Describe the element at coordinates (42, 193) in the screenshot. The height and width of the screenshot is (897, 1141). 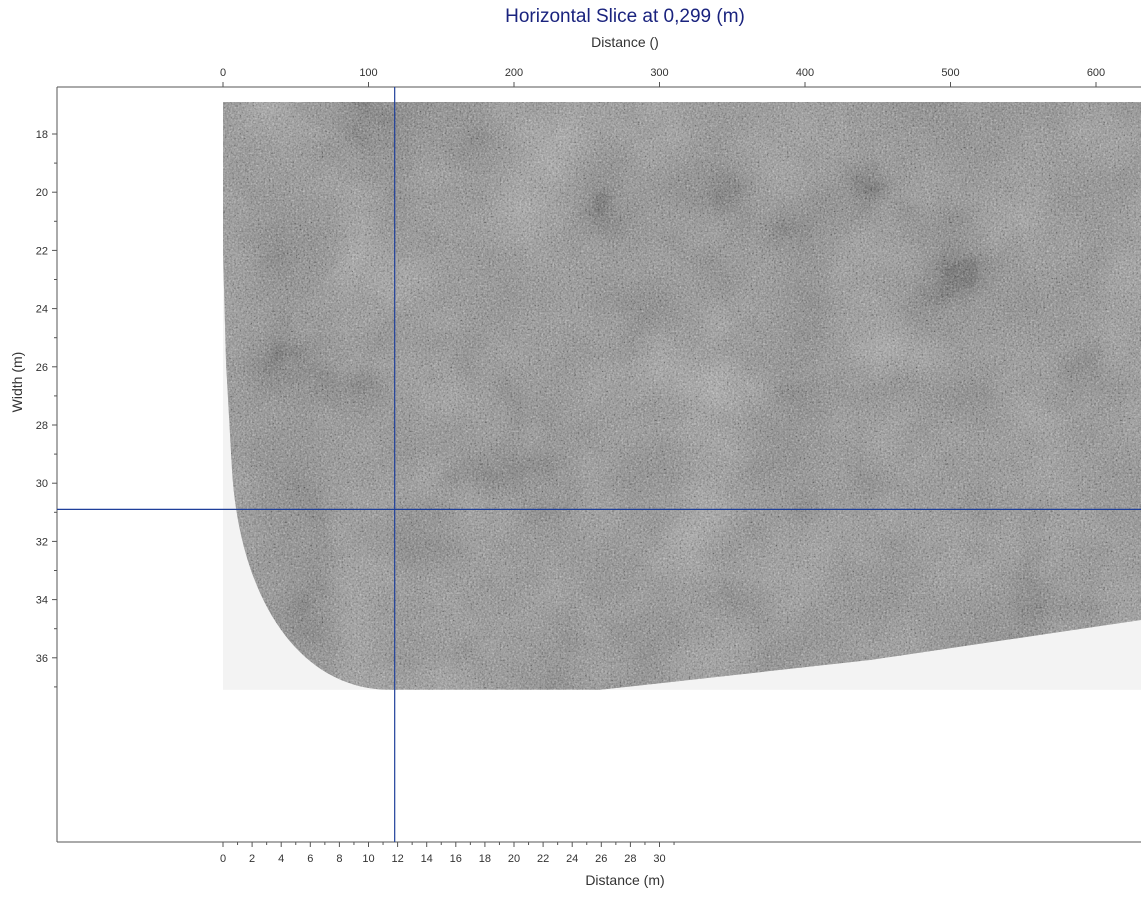
I see `y-tick-label: 20` at that location.